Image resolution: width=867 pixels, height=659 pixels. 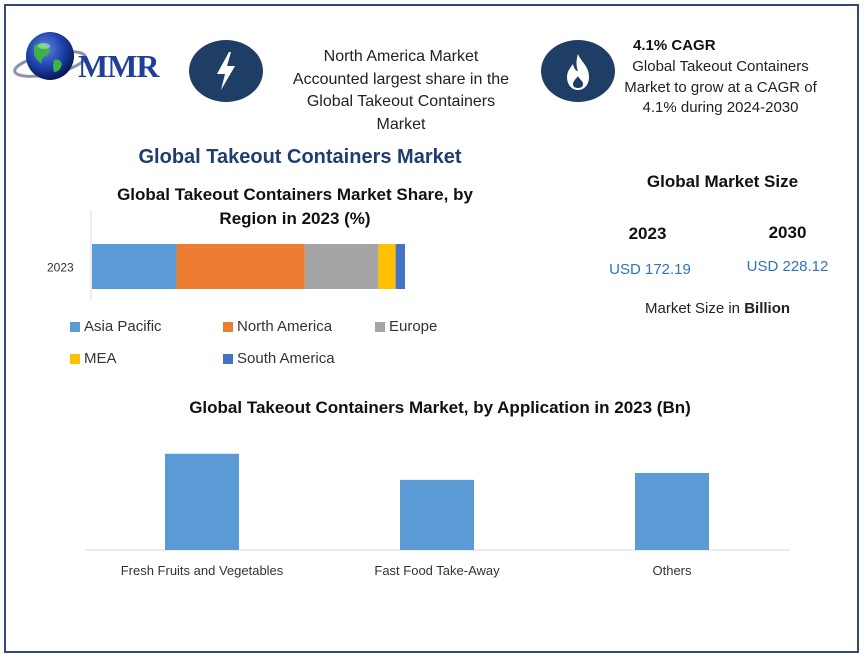 I want to click on info-line: Accounted largest share in the, so click(x=401, y=79).